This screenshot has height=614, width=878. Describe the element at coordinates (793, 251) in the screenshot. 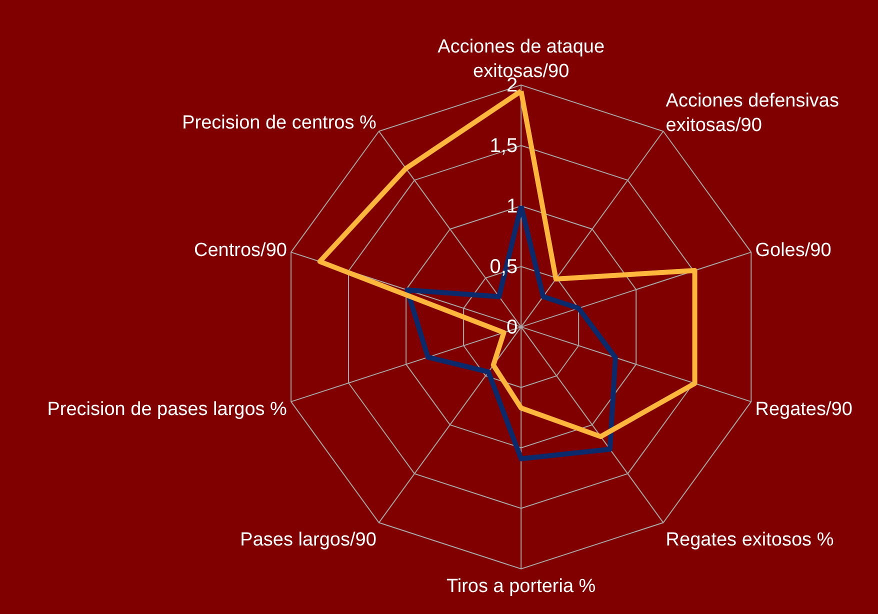

I see `spoke-label: Goles/90` at that location.